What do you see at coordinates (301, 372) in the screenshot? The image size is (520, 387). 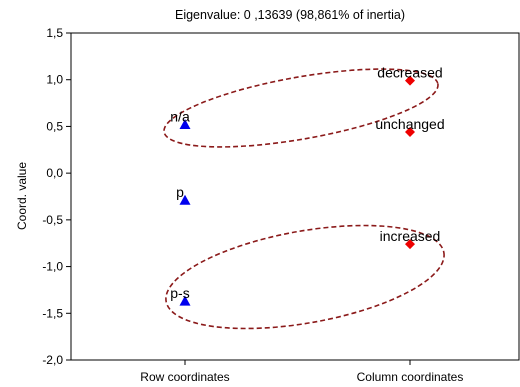 I see `x-axis: Row coordinates Column coordinates` at bounding box center [301, 372].